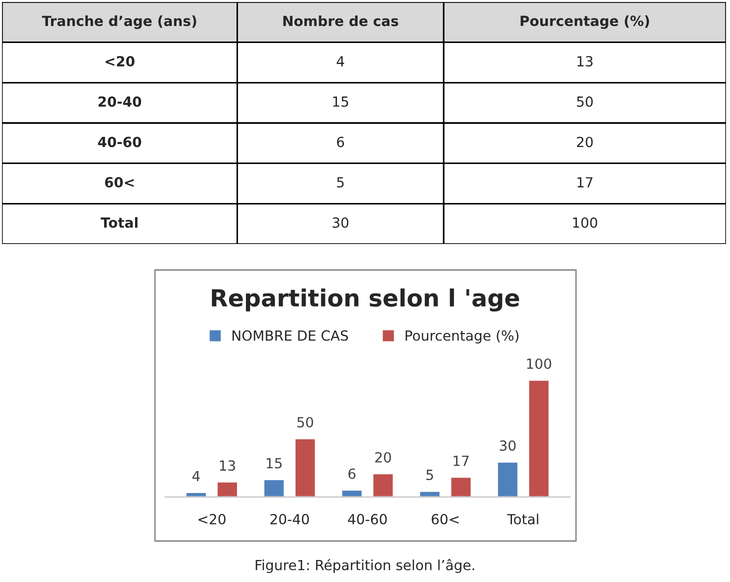 The height and width of the screenshot is (582, 730). Describe the element at coordinates (119, 182) in the screenshot. I see `text: 60<` at that location.